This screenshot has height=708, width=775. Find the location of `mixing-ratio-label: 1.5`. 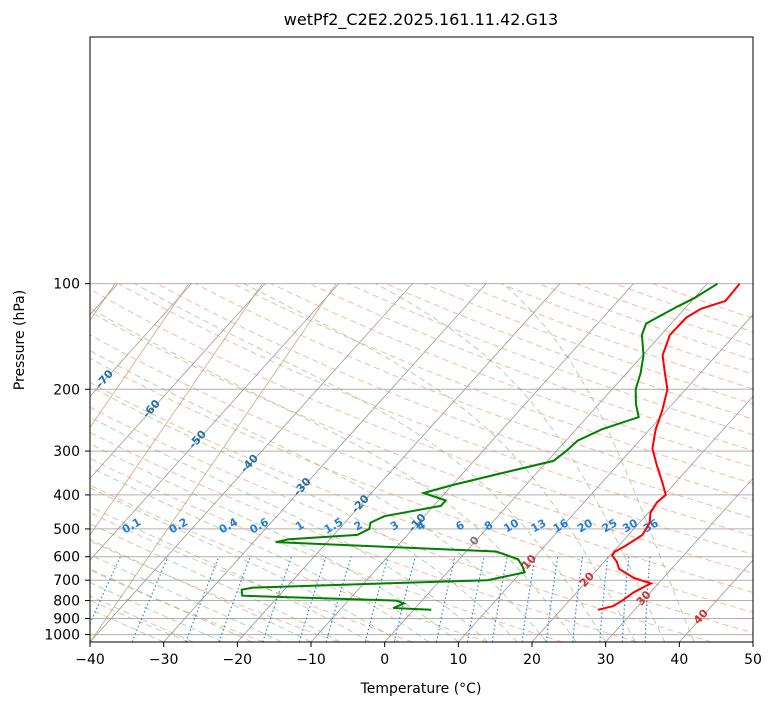

mixing-ratio-label: 1.5 is located at coordinates (333, 525).